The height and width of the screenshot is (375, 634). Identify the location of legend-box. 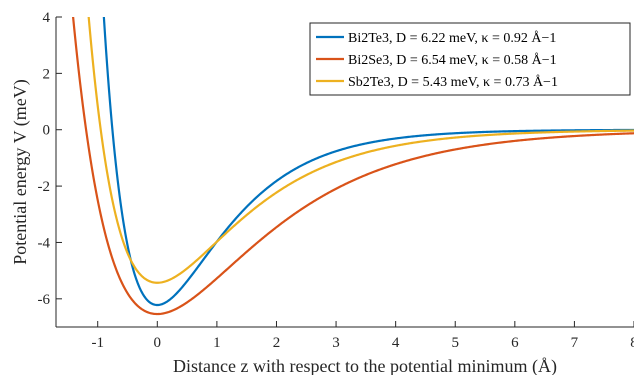
(470, 59).